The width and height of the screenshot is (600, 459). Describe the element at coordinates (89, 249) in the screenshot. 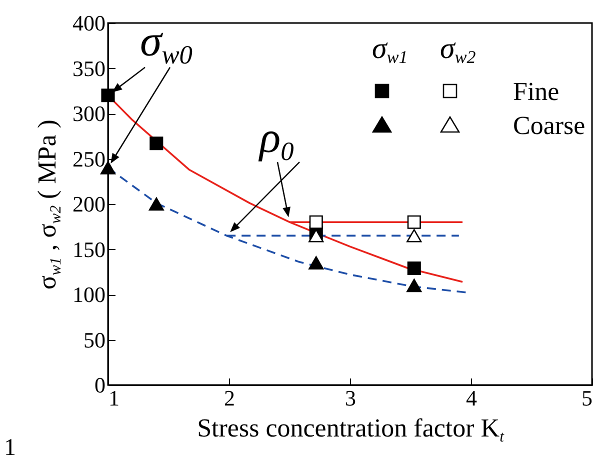

I see `y-tick-label: 150` at that location.